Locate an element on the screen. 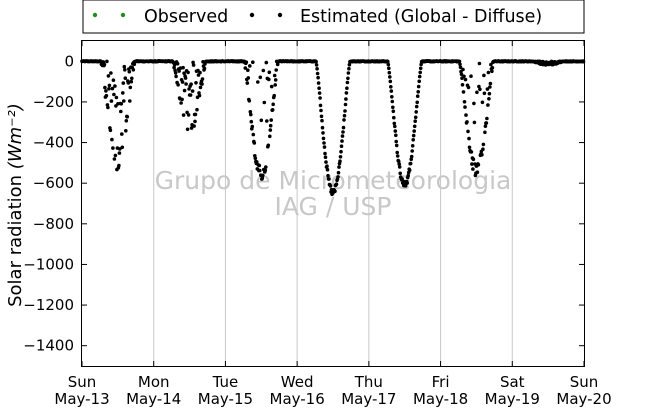  x-tick-label-date: May-20 is located at coordinates (583, 399).